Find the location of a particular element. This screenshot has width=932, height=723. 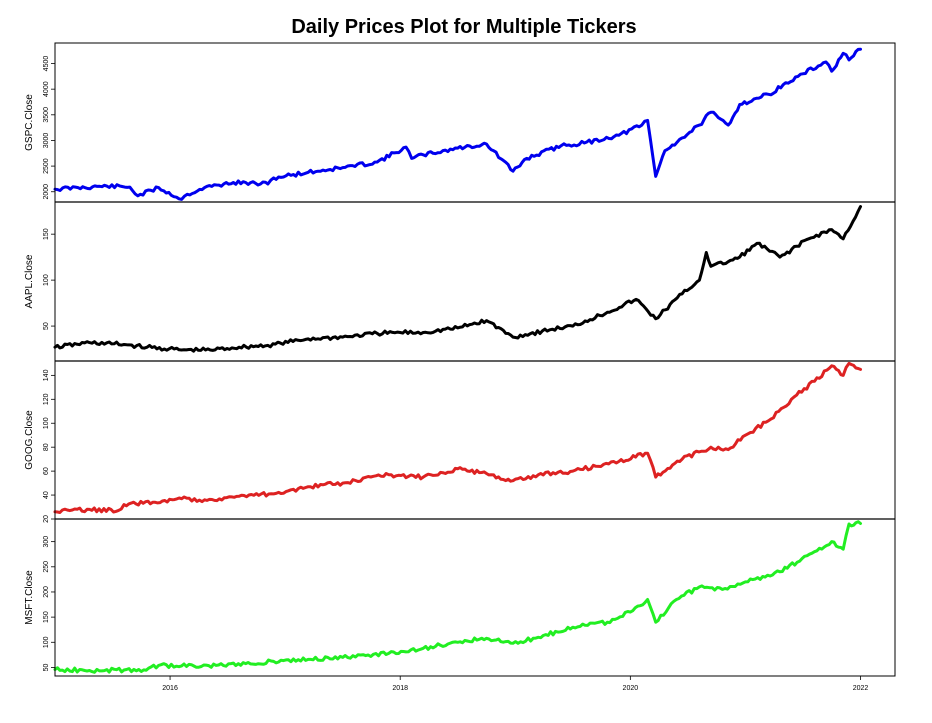

y-tick-label: 60 is located at coordinates (46, 471).